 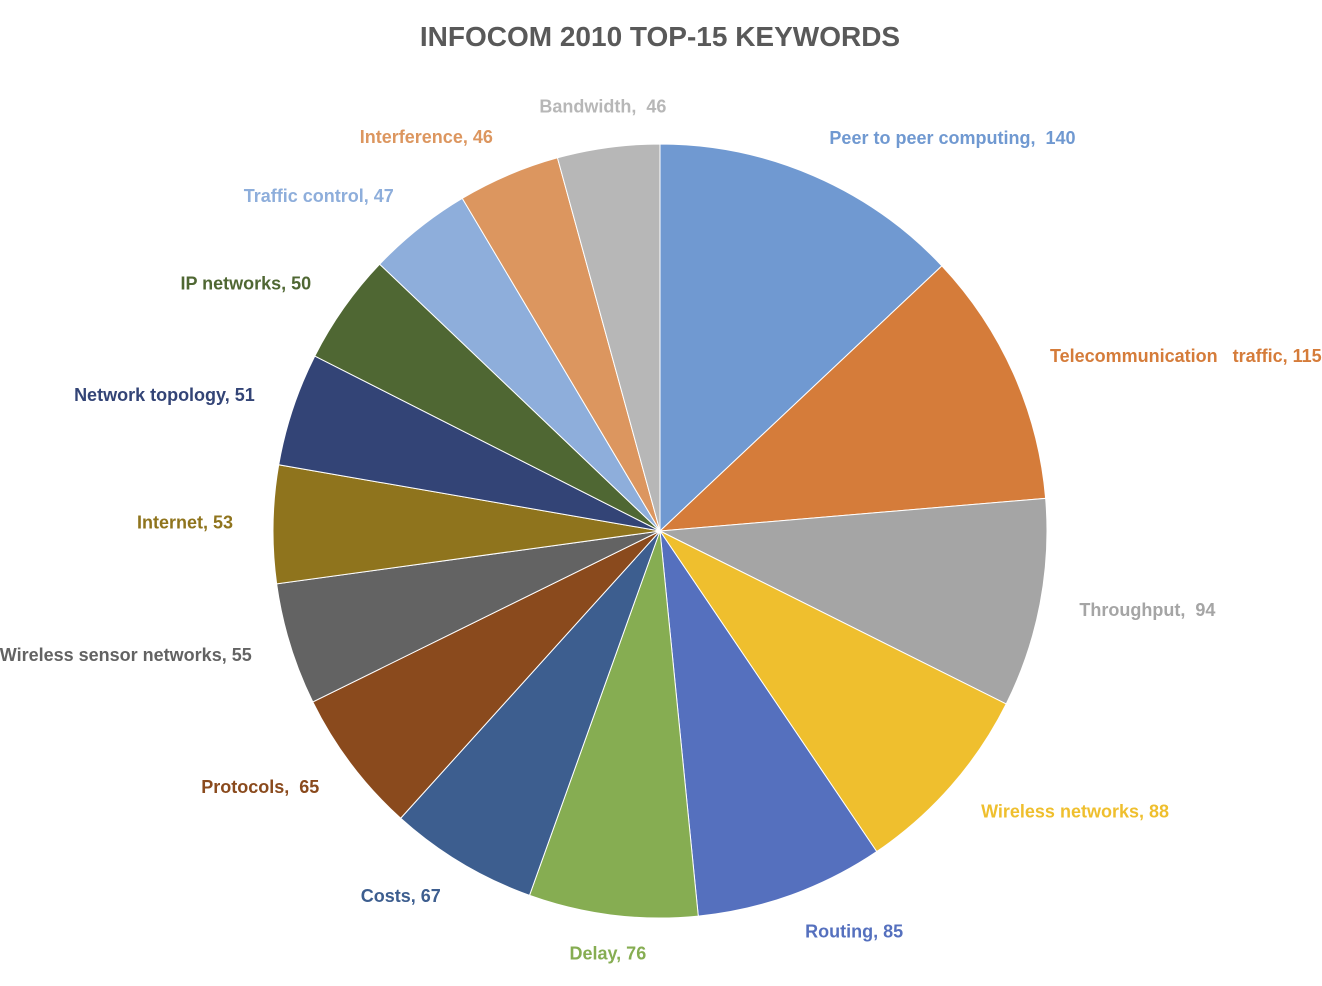 What do you see at coordinates (245, 283) in the screenshot?
I see `slice-label-11: IP networks, 50` at bounding box center [245, 283].